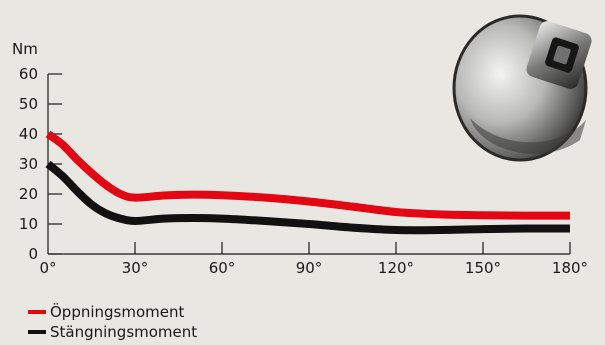  What do you see at coordinates (28, 224) in the screenshot?
I see `y-tick-label: 10` at bounding box center [28, 224].